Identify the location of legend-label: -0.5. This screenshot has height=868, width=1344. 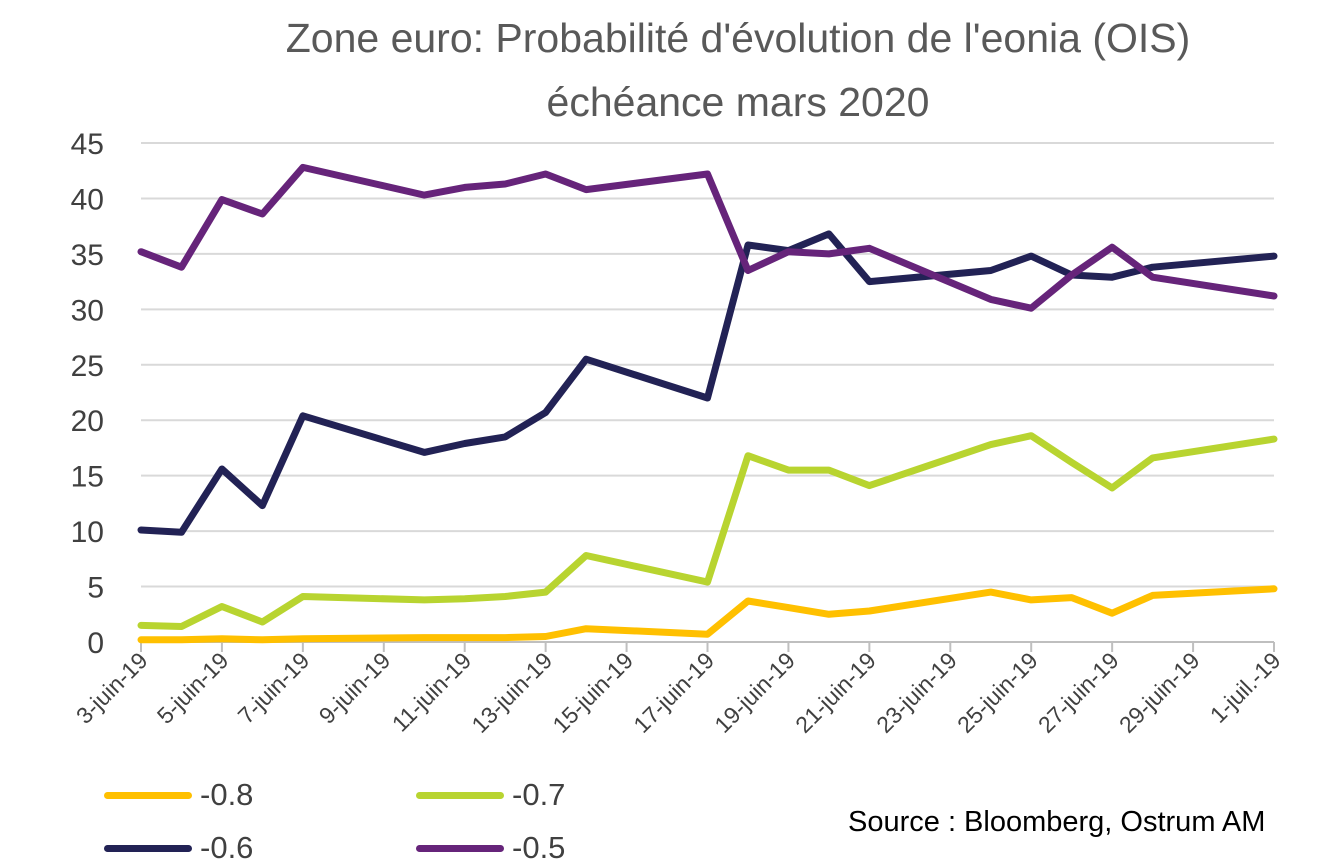
(539, 847).